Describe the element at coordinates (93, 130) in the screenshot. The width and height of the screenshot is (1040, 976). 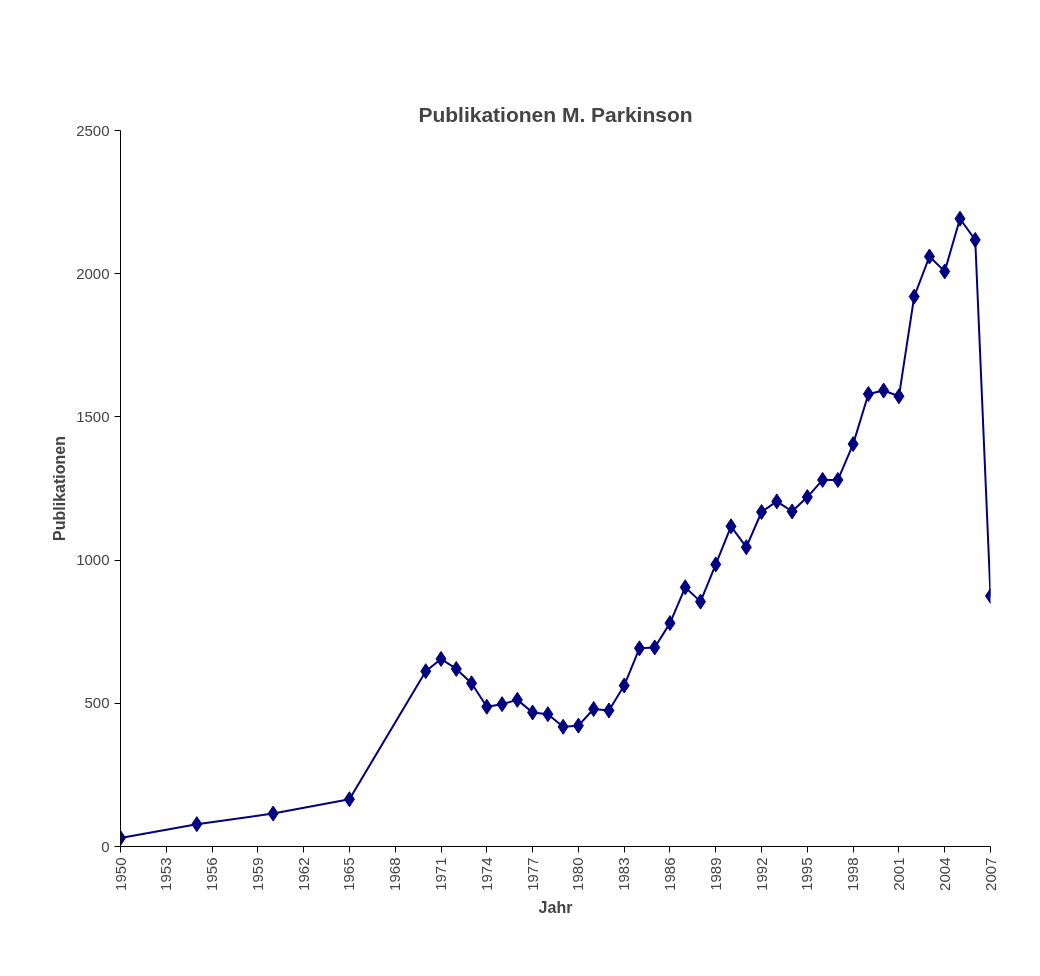
I see `y-tick-label: 2500` at that location.